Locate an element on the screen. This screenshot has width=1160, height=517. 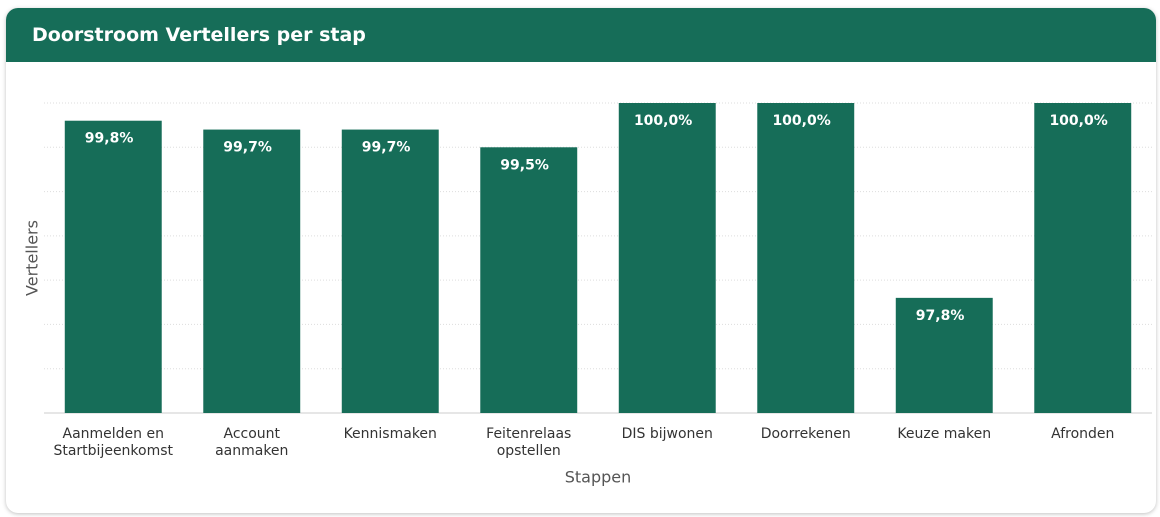
x-tick-label: Aanmelden en Startbijeenkomst is located at coordinates (113, 442).